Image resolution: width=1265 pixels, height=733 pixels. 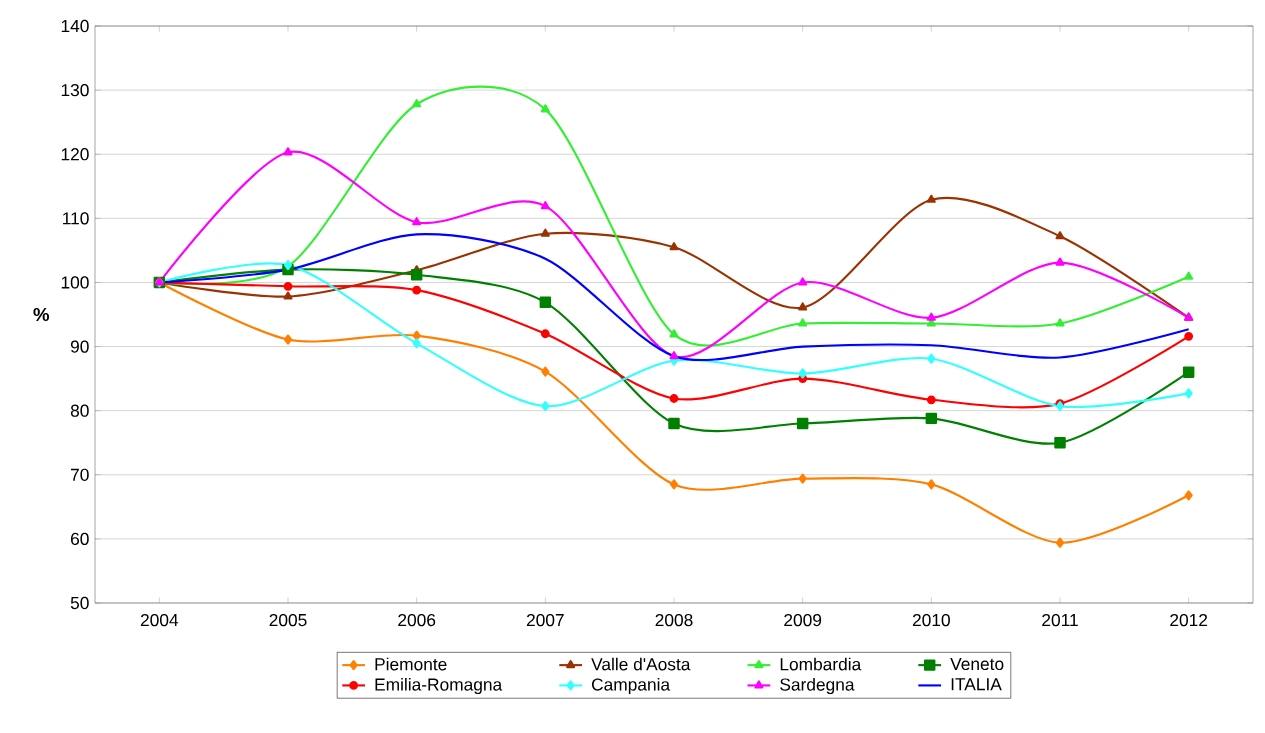 What do you see at coordinates (79, 603) in the screenshot?
I see `y-tick-label: 50` at bounding box center [79, 603].